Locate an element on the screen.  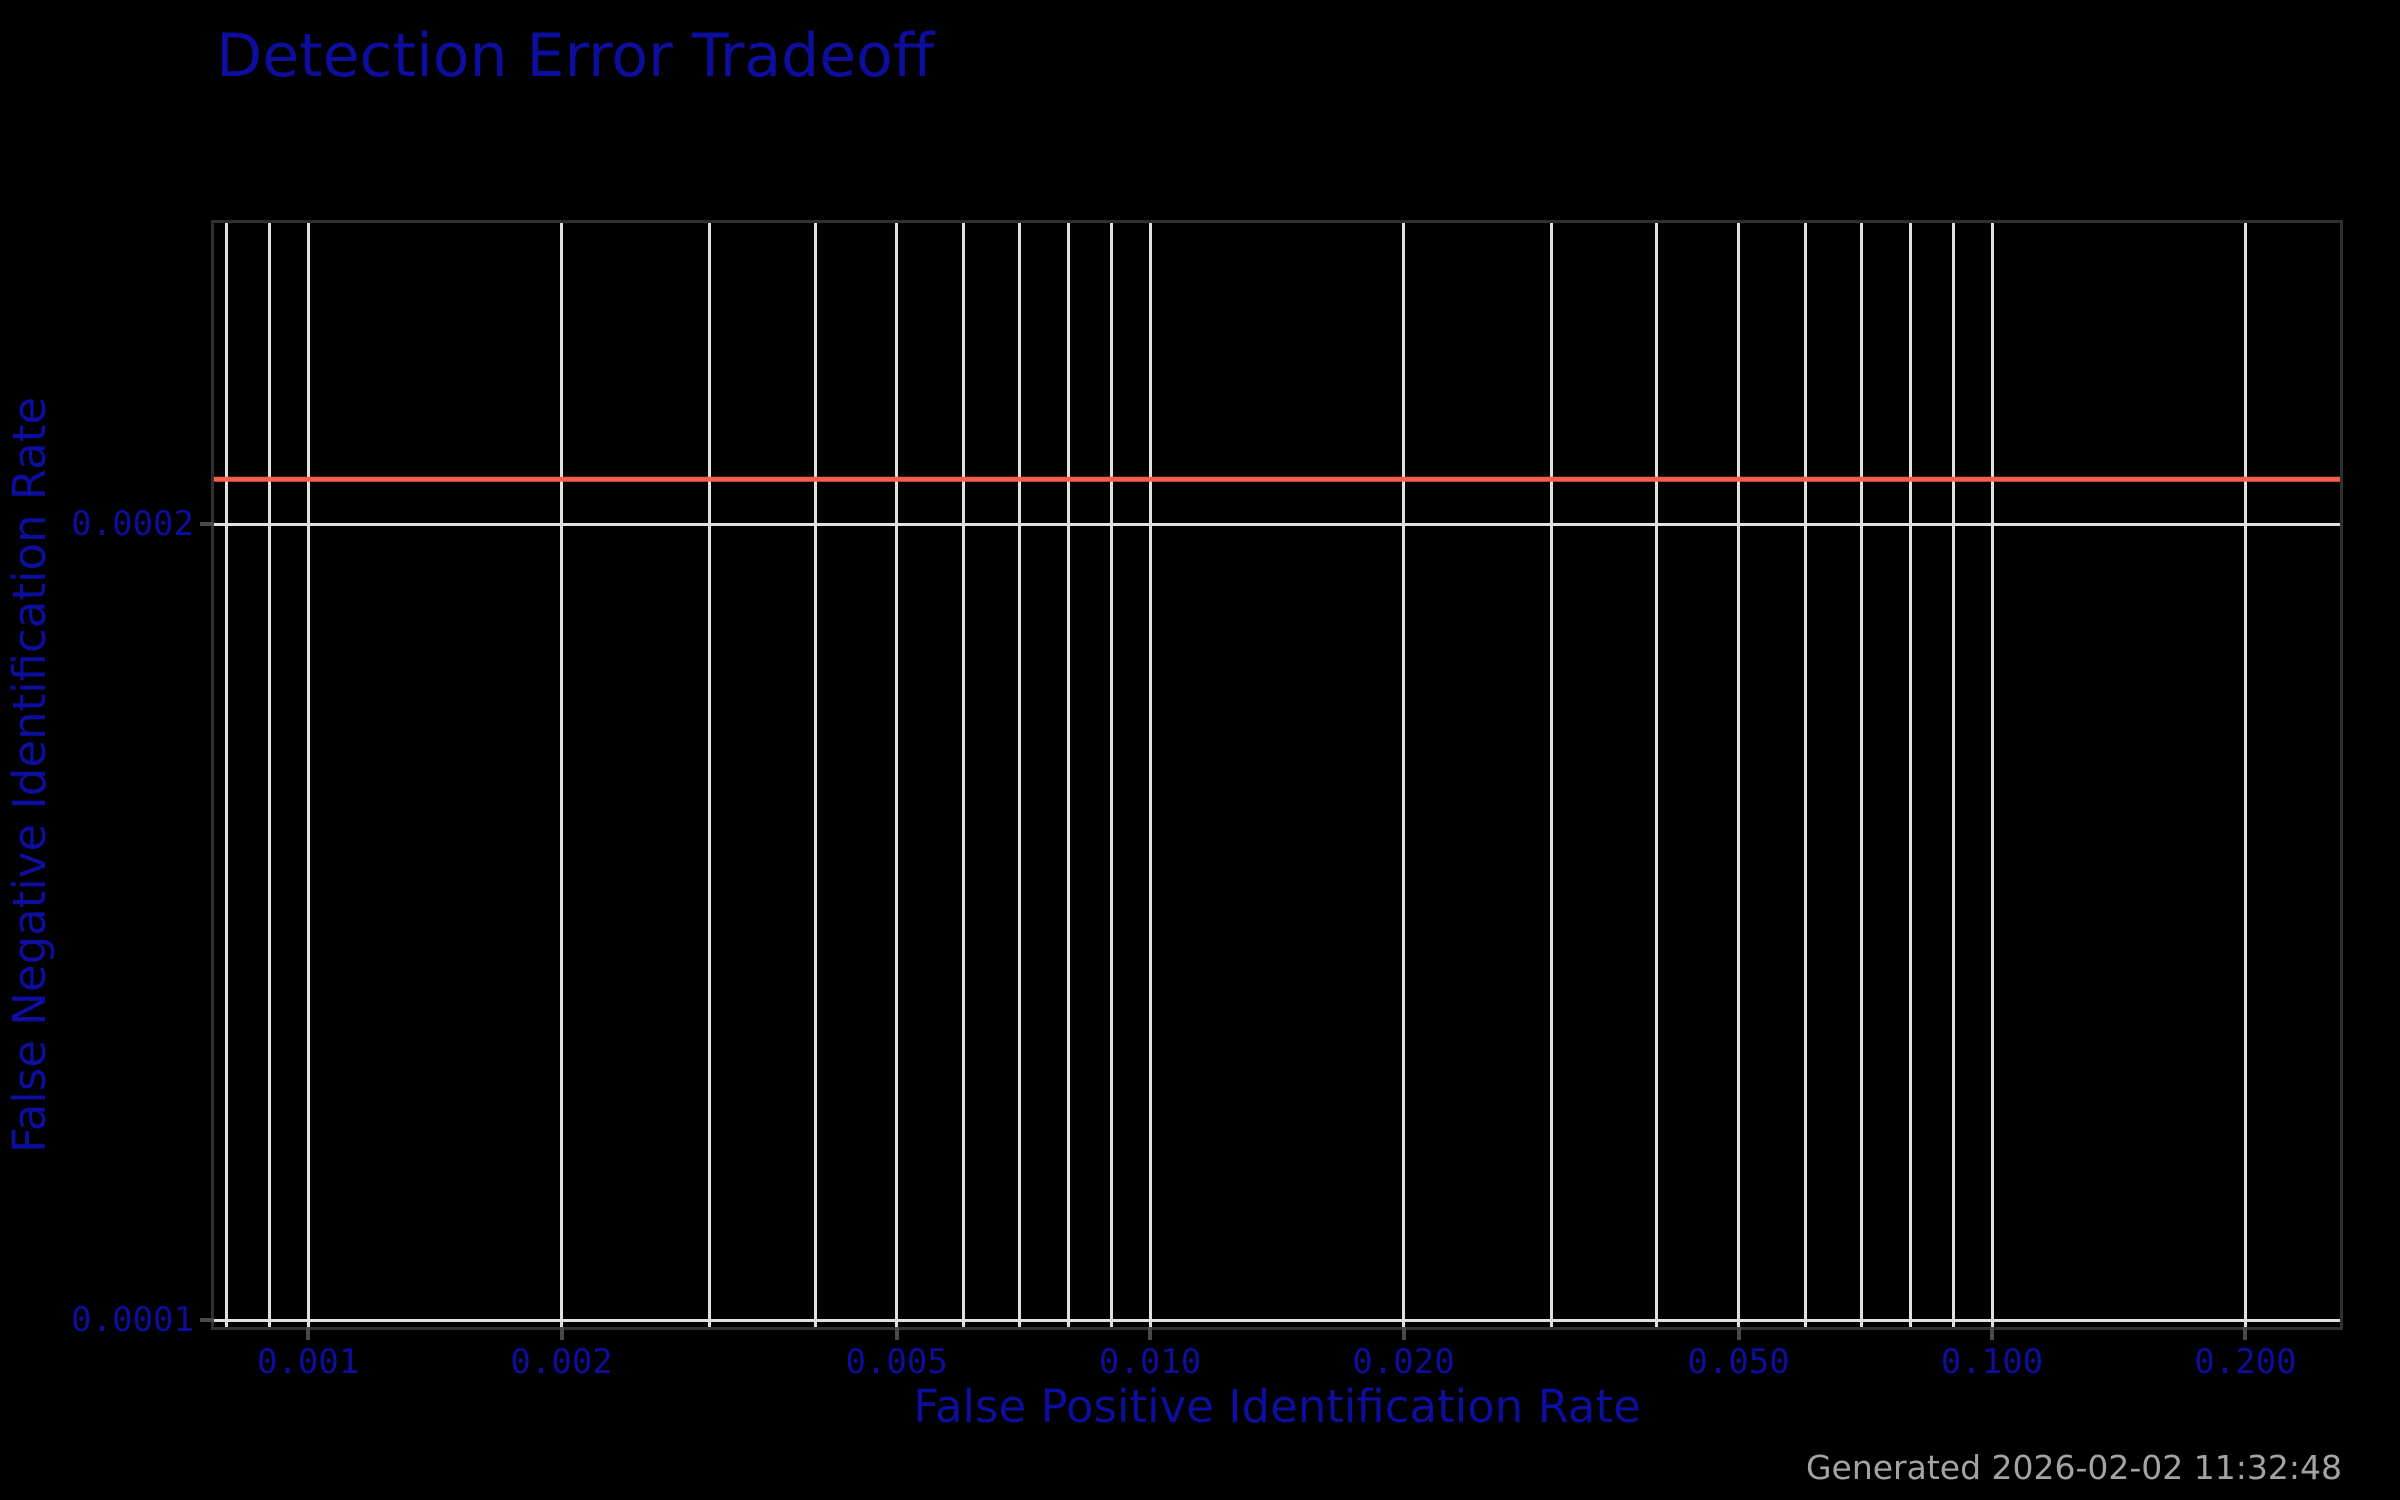
x-axis-label: False Positive Identification Rate is located at coordinates (1277, 1406).